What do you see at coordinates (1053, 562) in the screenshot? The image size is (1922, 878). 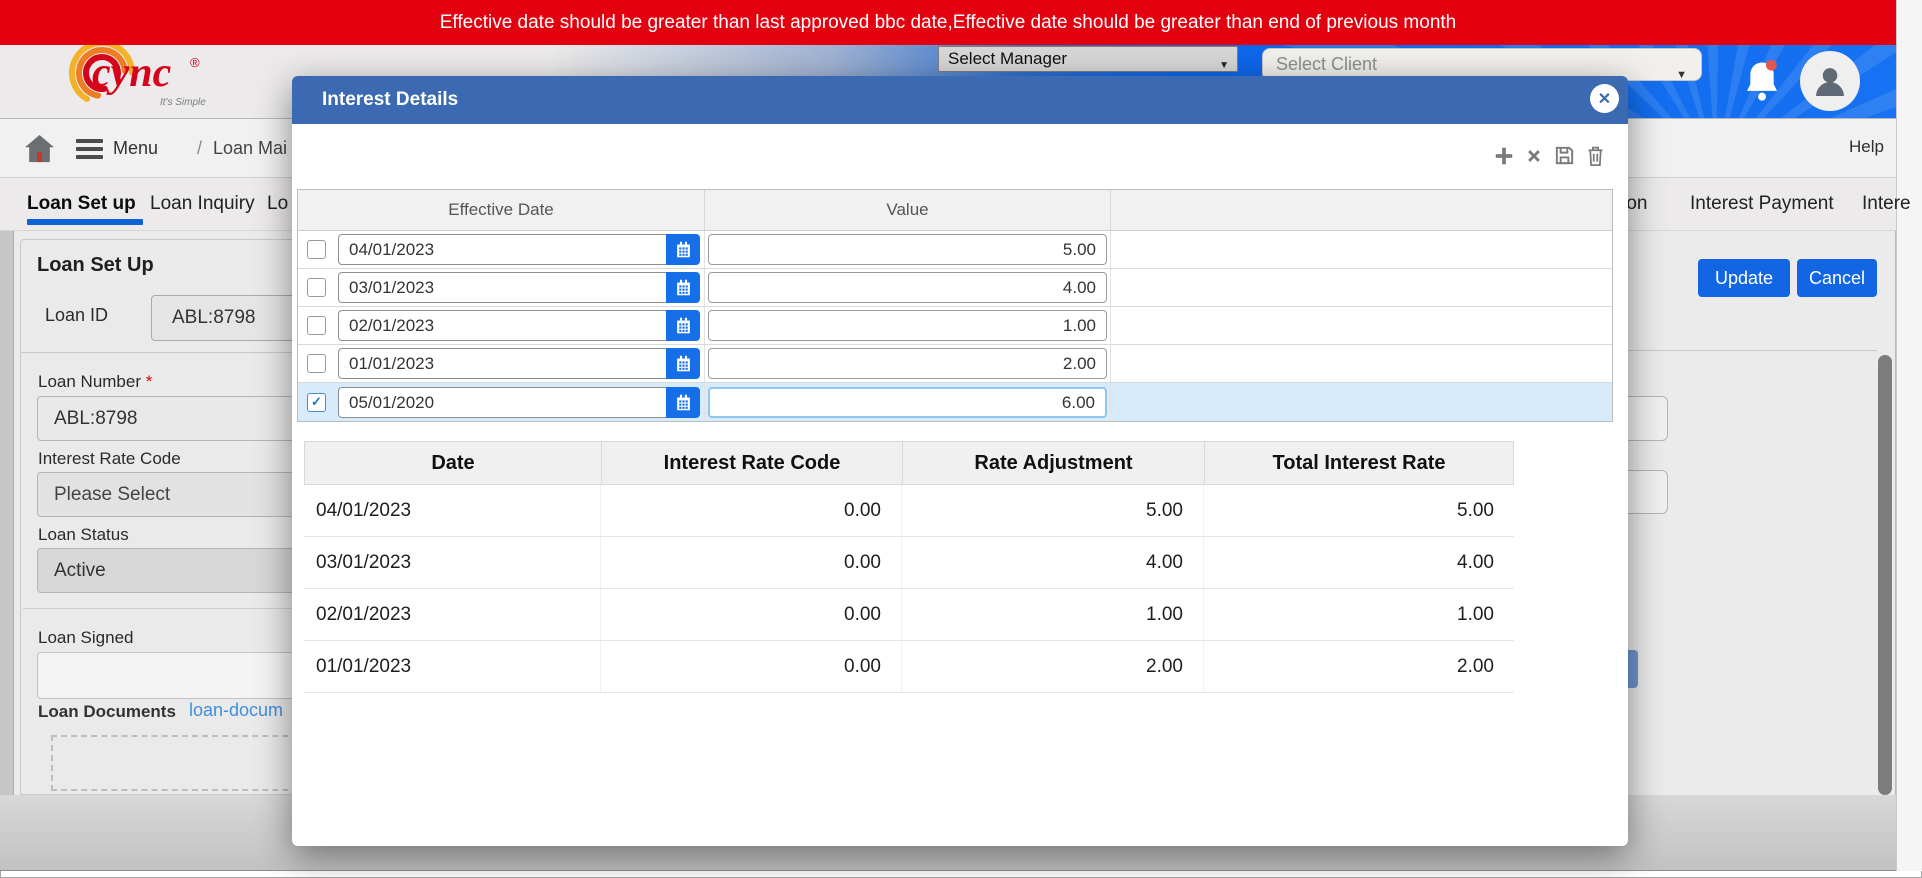 I see `rate-adjustment-cell: 4.00` at bounding box center [1053, 562].